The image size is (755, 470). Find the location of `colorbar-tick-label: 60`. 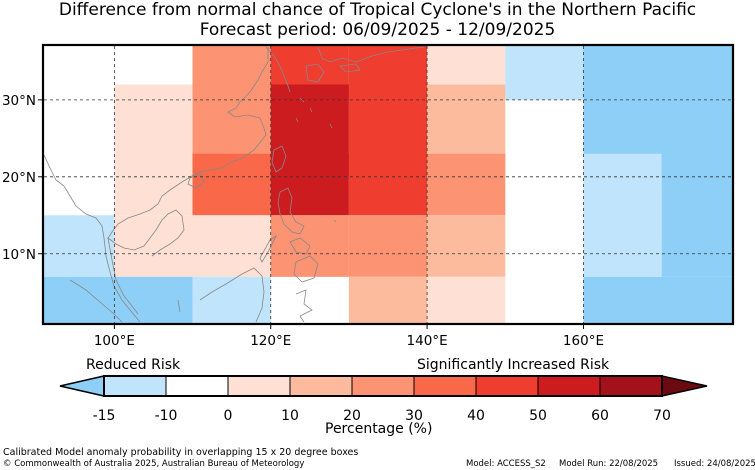

colorbar-tick-label: 60 is located at coordinates (600, 416).